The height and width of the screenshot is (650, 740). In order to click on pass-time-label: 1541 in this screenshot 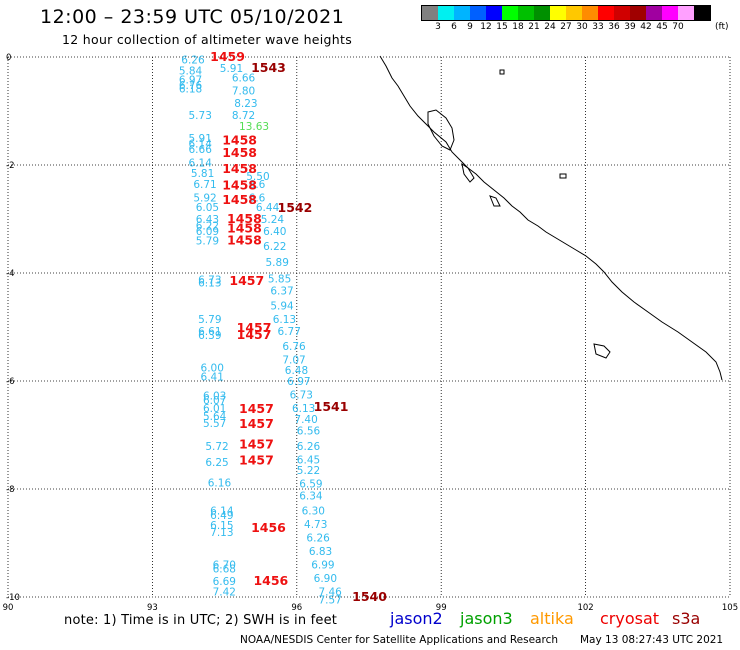, I will do `click(331, 406)`.